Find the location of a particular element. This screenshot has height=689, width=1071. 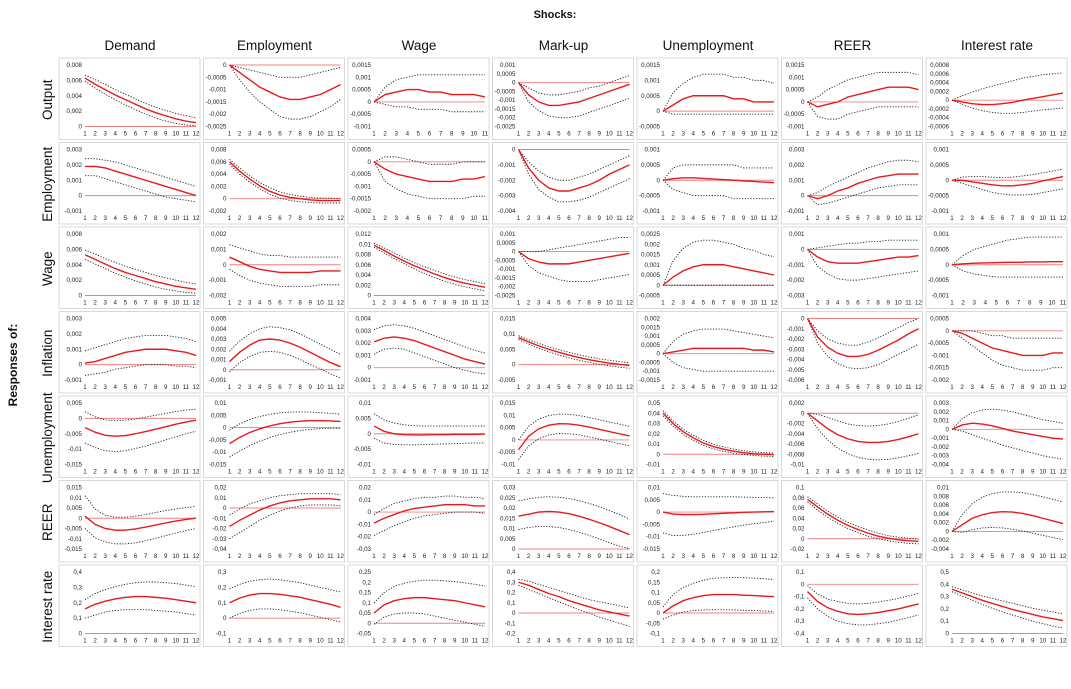

y-tick-label: 0,02 is located at coordinates (654, 434).